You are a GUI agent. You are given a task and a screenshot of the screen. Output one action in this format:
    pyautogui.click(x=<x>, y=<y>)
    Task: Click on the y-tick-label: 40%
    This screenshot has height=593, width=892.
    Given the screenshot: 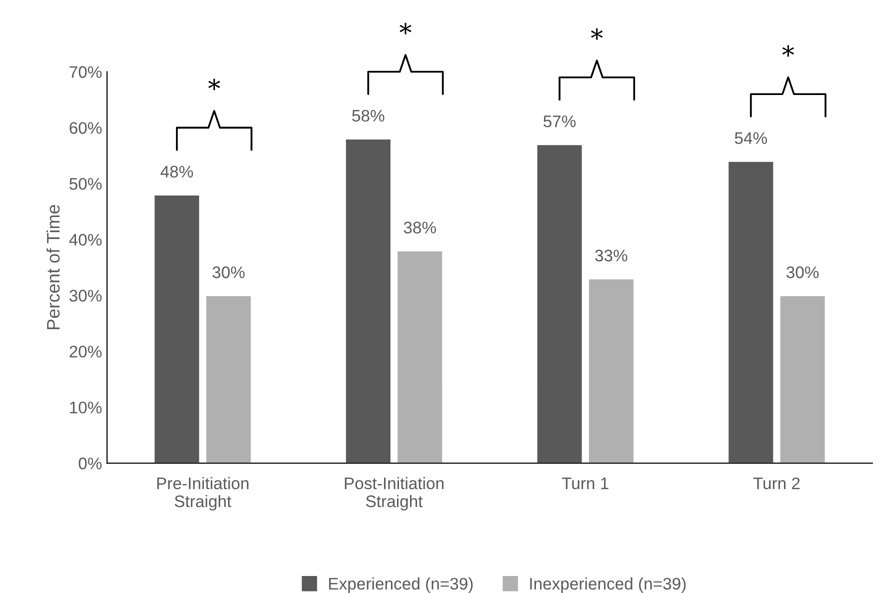 What is the action you would take?
    pyautogui.click(x=85, y=240)
    